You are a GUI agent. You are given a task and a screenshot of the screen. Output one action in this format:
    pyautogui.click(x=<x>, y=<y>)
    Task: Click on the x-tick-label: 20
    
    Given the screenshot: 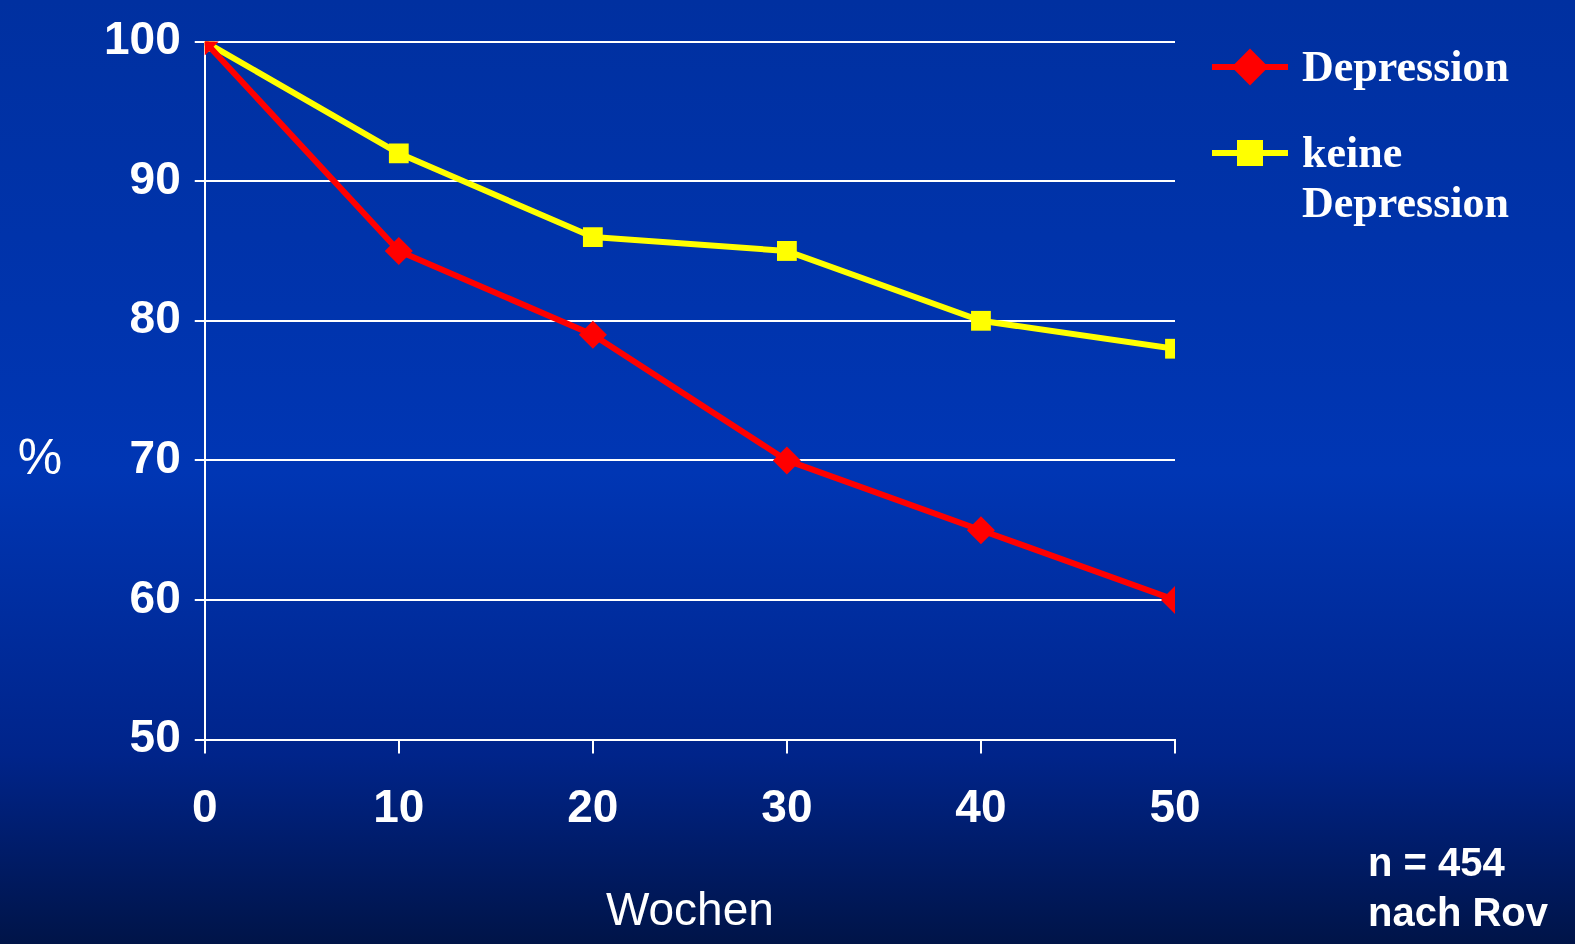 What is the action you would take?
    pyautogui.click(x=593, y=805)
    